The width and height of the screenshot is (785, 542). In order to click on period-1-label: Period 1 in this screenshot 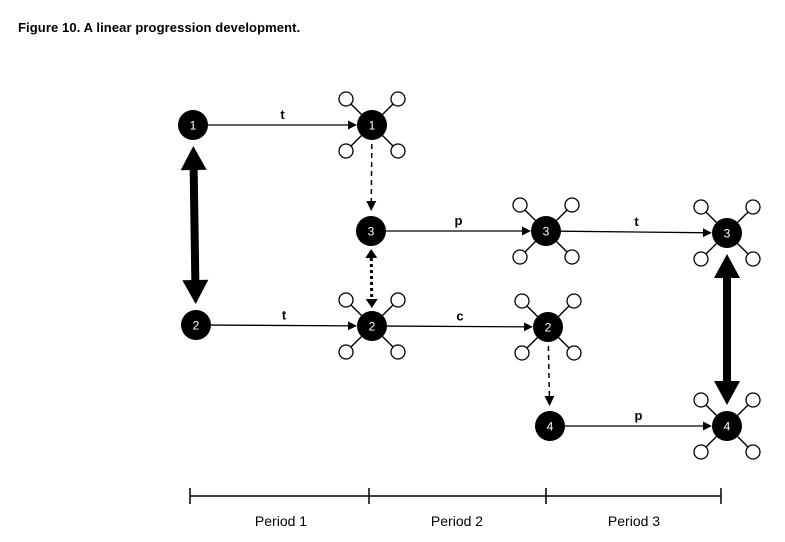, I will do `click(281, 521)`.